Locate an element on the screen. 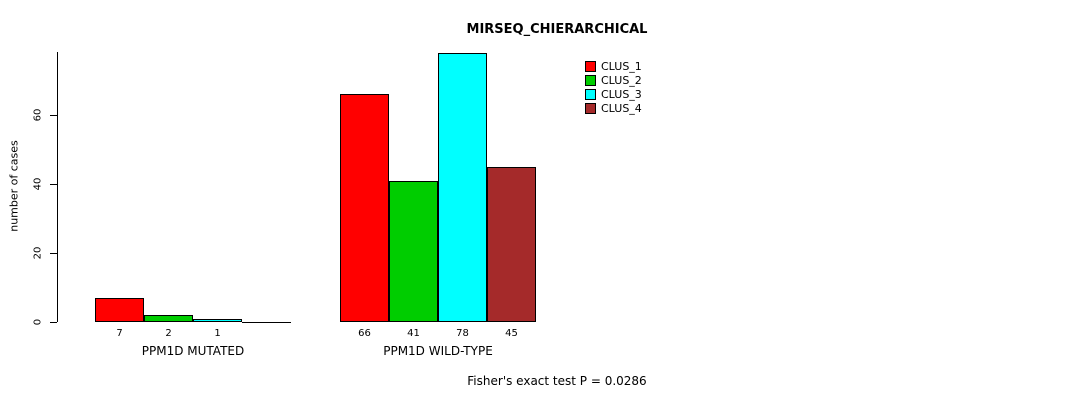 The image size is (1090, 400). legend-item-clus_3: CLUS_3 is located at coordinates (613, 94).